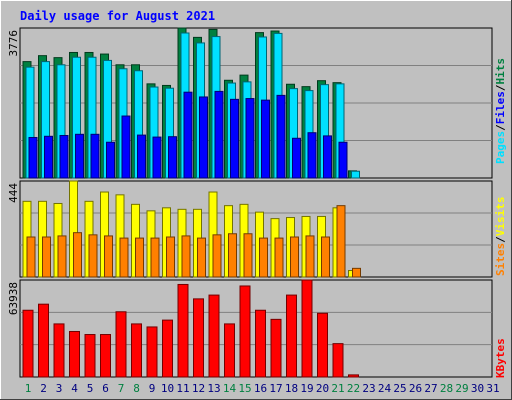 This screenshot has height=400, width=512. I want to click on legend-item-sites: Sites, so click(500, 259).